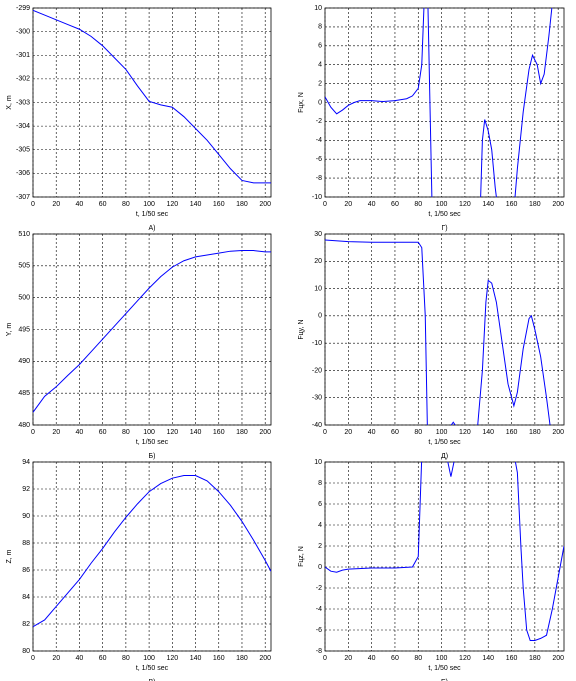 The height and width of the screenshot is (681, 576). I want to click on y-tick-label: -301, so click(23, 55).